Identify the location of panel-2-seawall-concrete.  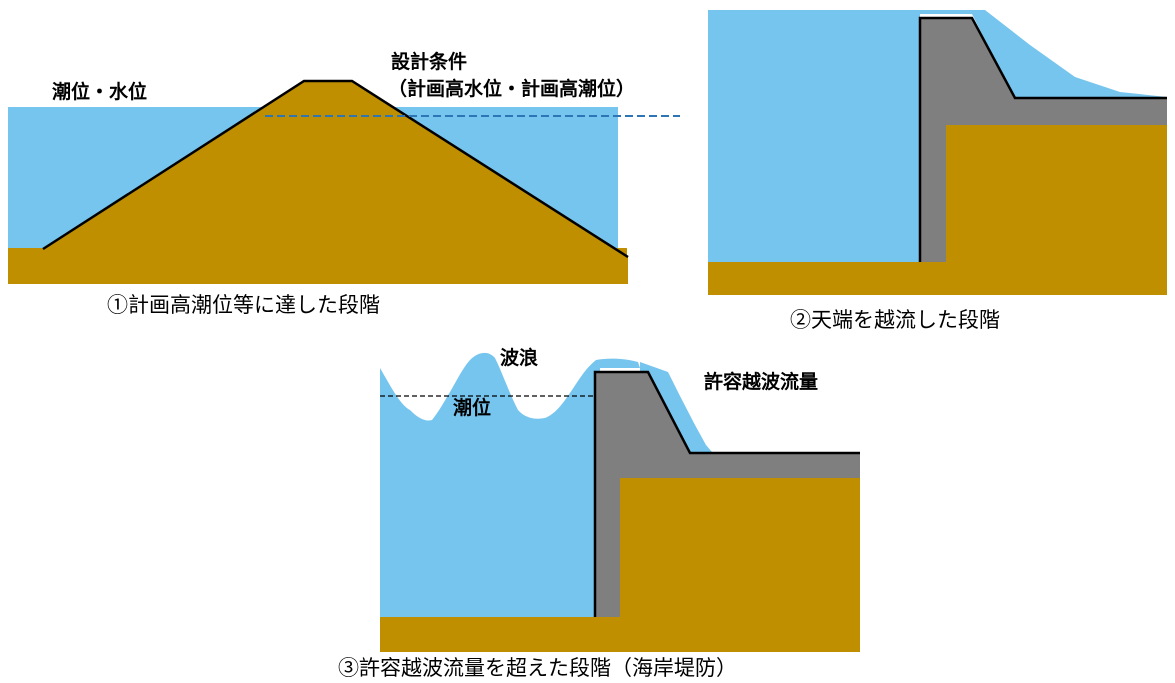
(1043, 140).